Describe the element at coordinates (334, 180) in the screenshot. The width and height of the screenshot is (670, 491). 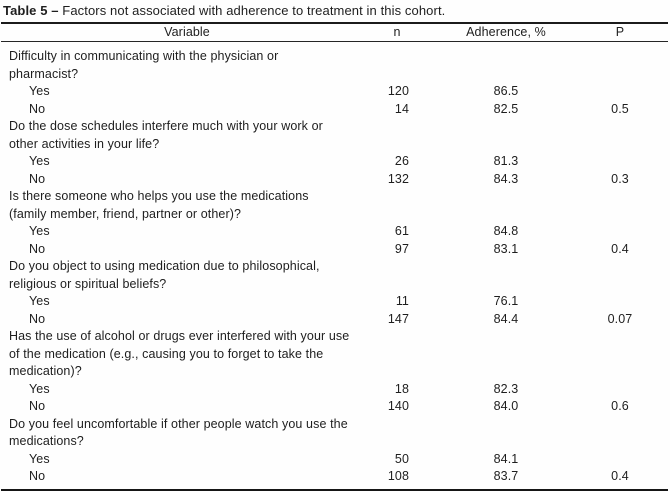
I see `answer-row: No 132 84.3 0.3` at that location.